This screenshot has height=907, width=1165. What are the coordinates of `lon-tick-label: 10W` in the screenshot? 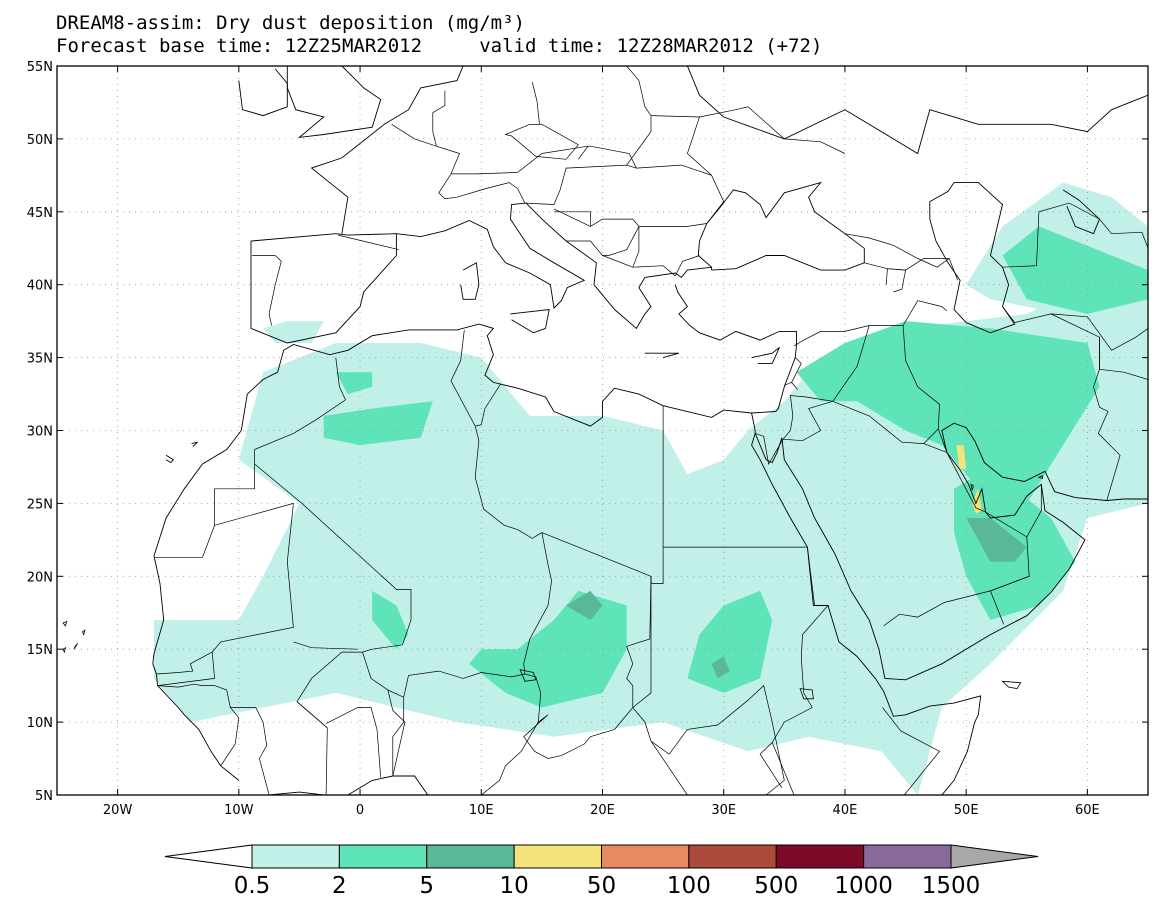 It's located at (239, 810).